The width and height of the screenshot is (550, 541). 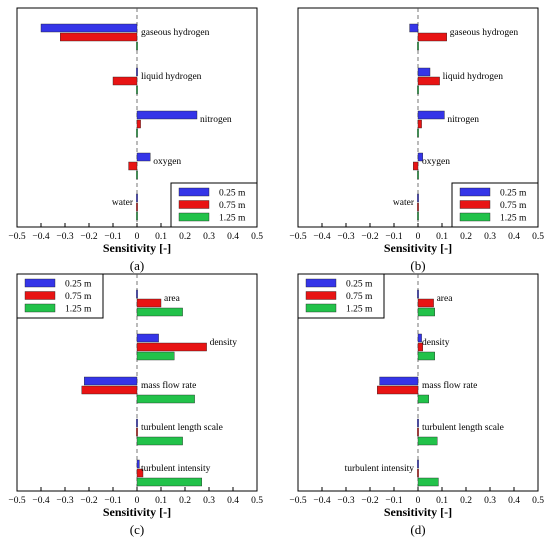 What do you see at coordinates (64, 501) in the screenshot?
I see `x-tick-label: −0.3` at bounding box center [64, 501].